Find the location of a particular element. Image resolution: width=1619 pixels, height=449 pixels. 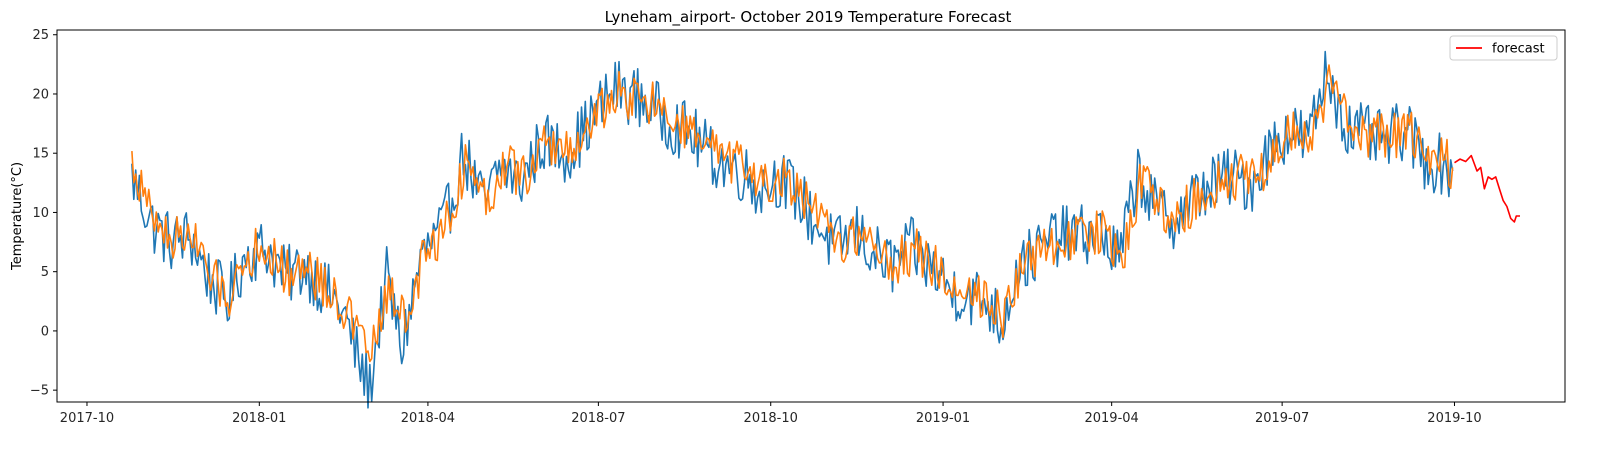

series-line-forecast is located at coordinates (1487, 188).